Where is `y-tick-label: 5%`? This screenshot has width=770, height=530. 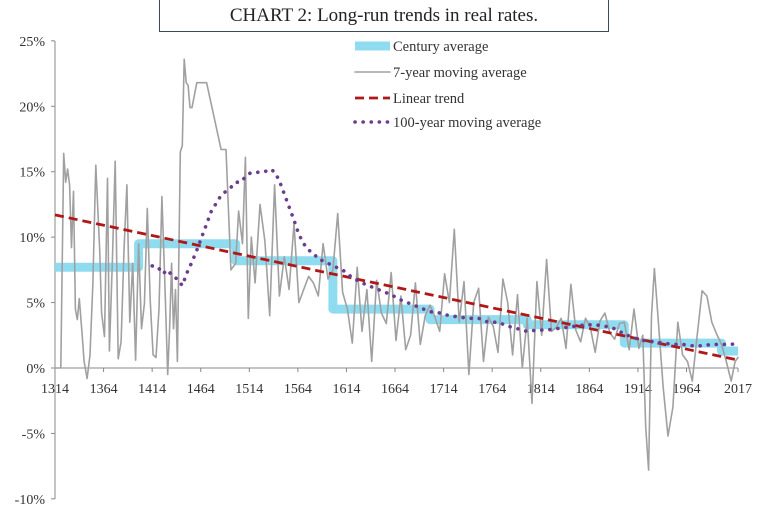 y-tick-label: 5% is located at coordinates (35, 304).